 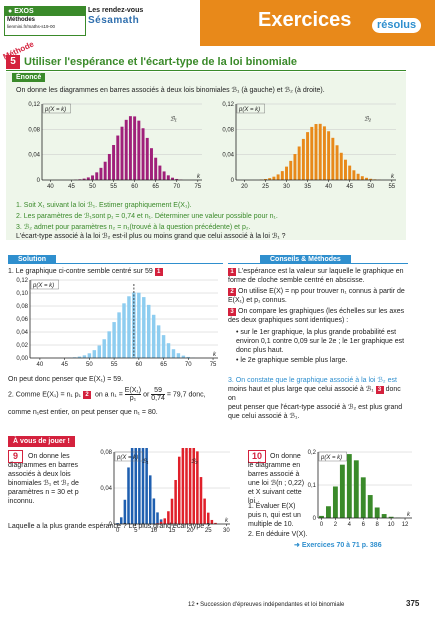 What do you see at coordinates (108, 395) in the screenshot?
I see `solution-2b: on a n₁ =` at bounding box center [108, 395].